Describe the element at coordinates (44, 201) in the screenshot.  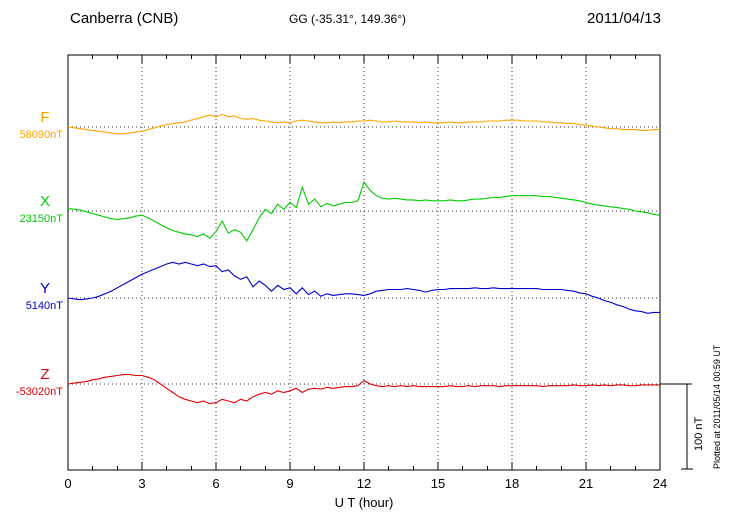
I see `component-letter-X: X` at that location.